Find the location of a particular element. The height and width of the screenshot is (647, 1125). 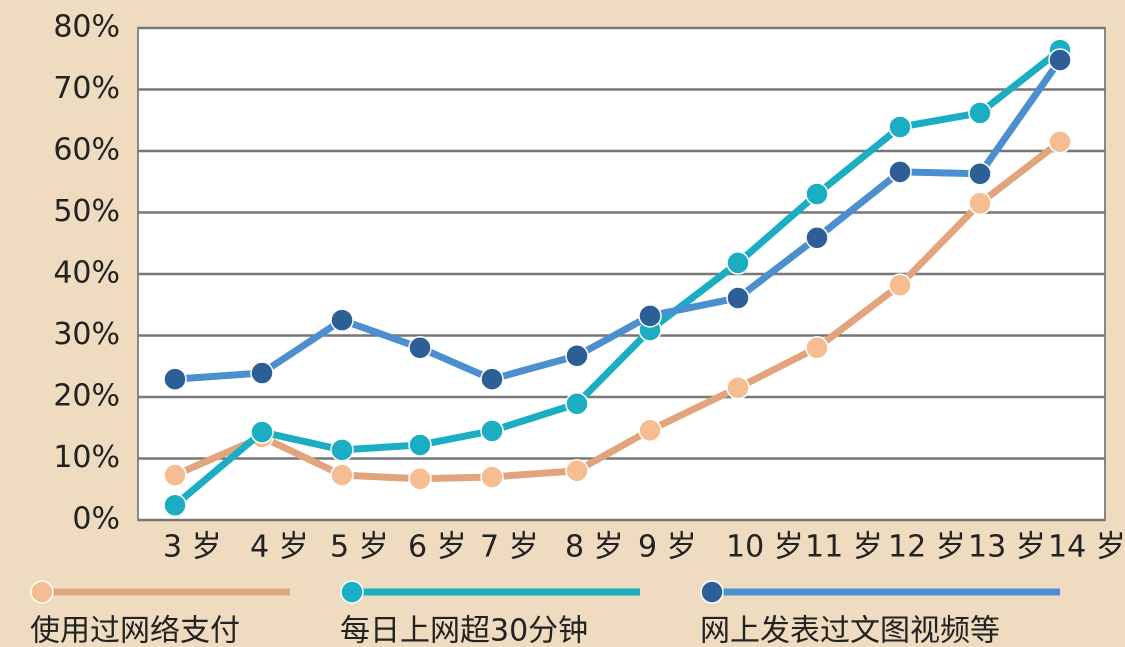

x-tick-label: 11 岁 is located at coordinates (844, 547).